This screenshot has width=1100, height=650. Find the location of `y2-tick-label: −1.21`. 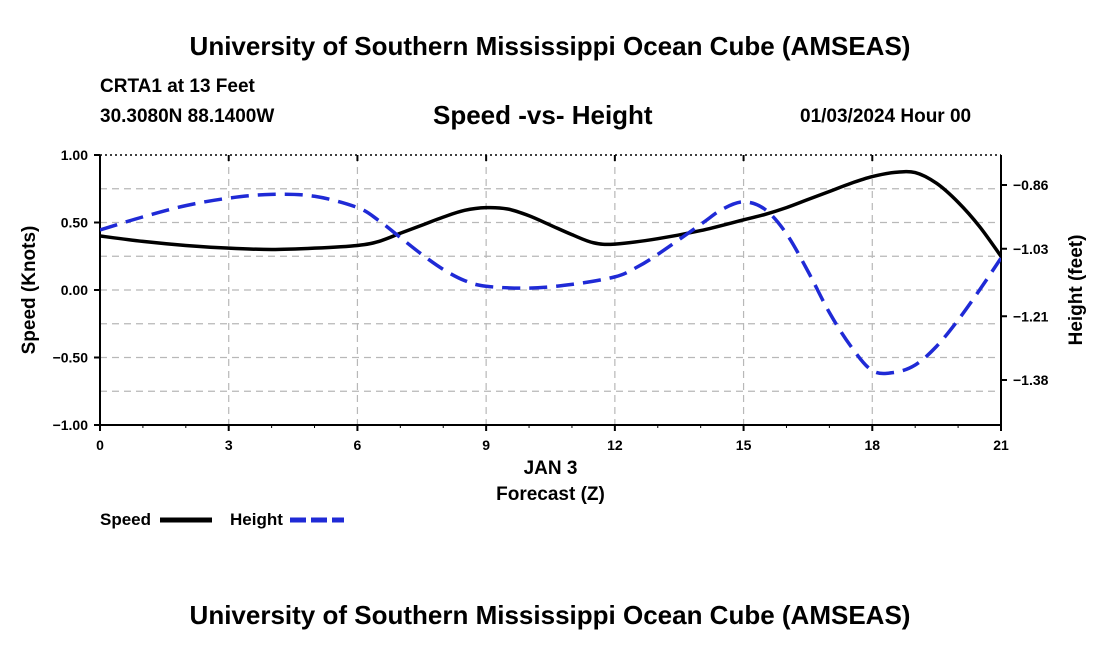

y2-tick-label: −1.21 is located at coordinates (1031, 316).